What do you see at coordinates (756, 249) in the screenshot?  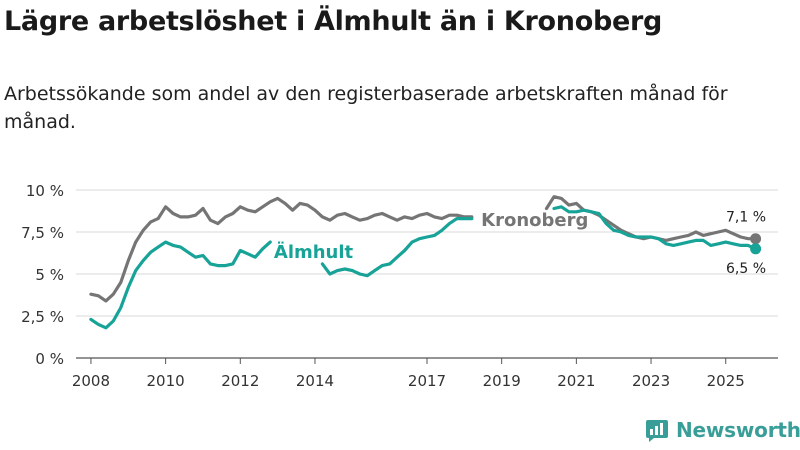 I see `end-point-almhult` at bounding box center [756, 249].